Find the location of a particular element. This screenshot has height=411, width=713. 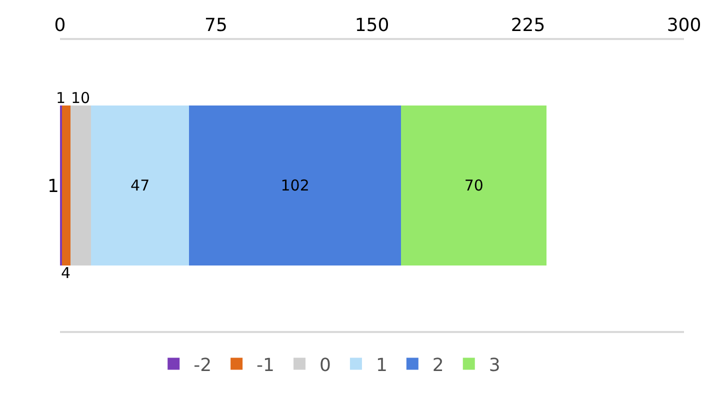

legend-label: 3 is located at coordinates (494, 365).